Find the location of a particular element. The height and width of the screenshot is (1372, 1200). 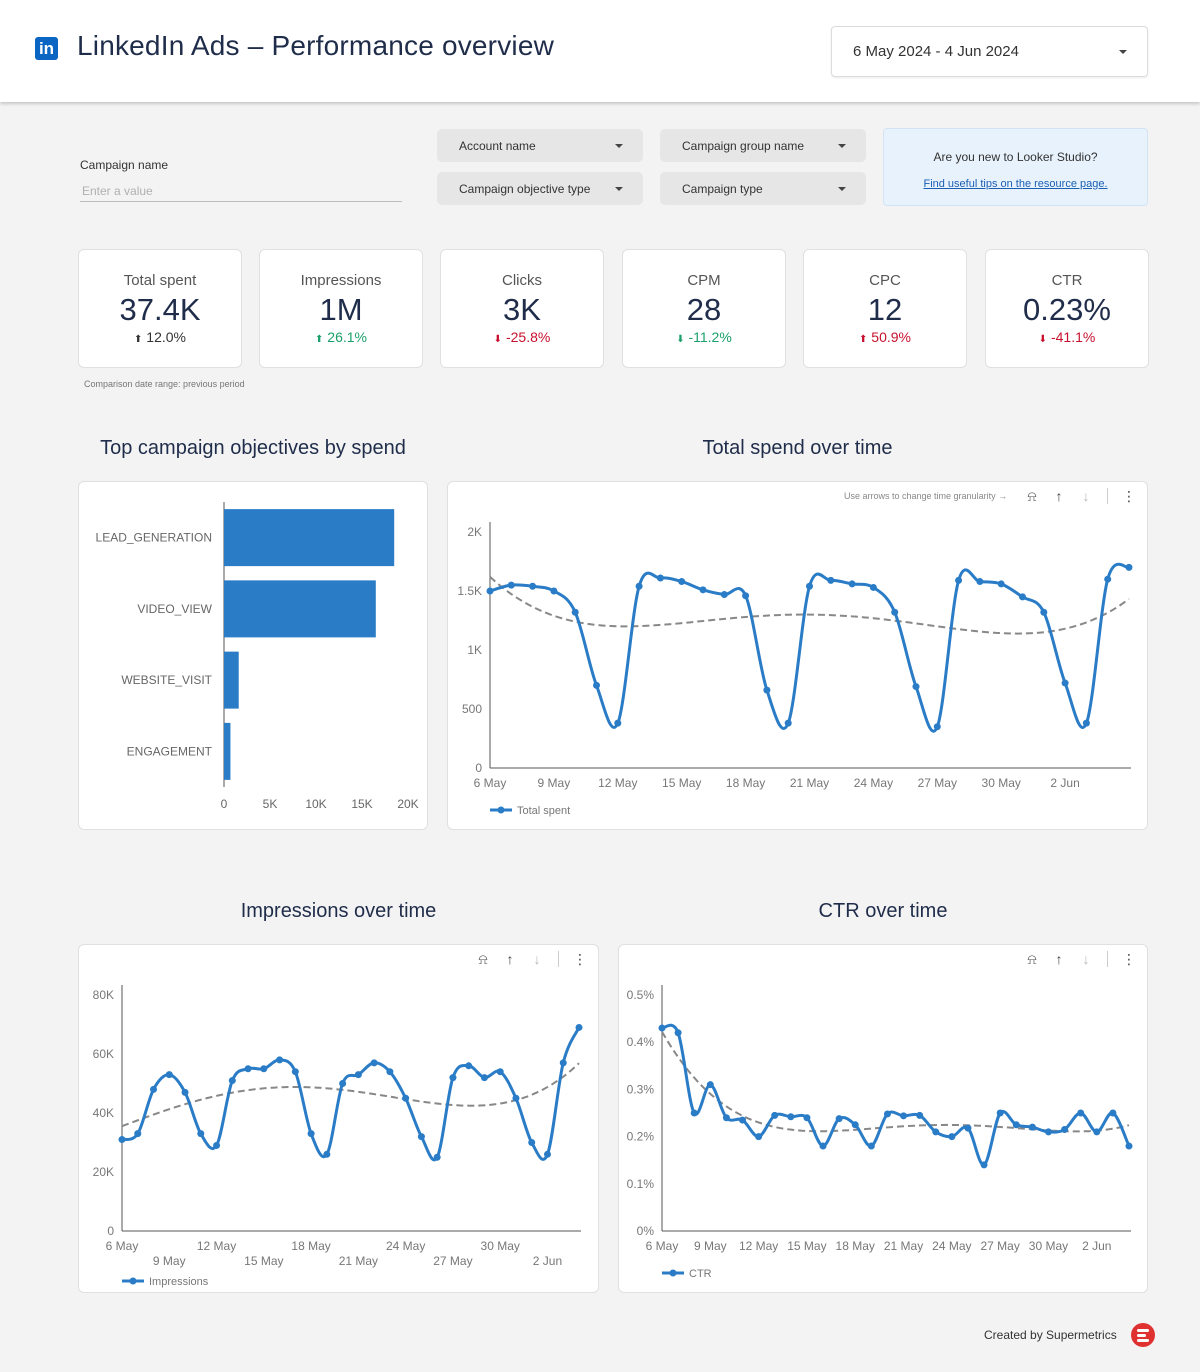

campaign-type-filter: Campaign type is located at coordinates (763, 188).